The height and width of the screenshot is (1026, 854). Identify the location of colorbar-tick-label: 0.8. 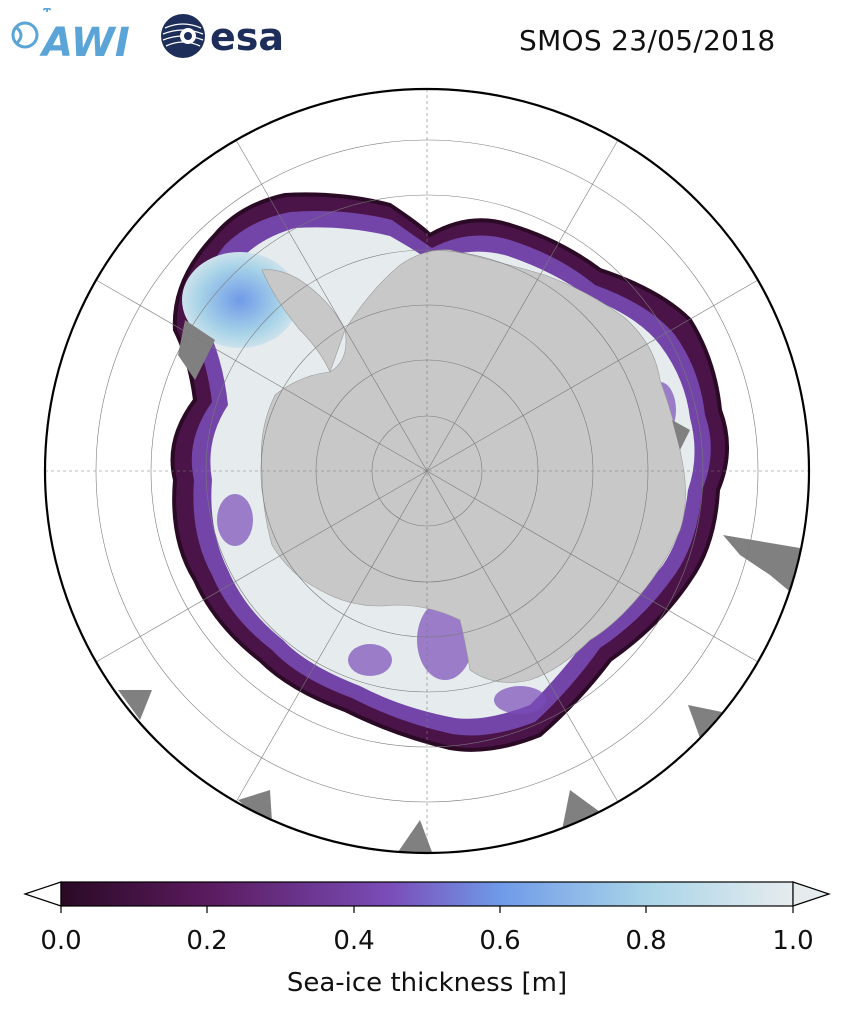
(645, 941).